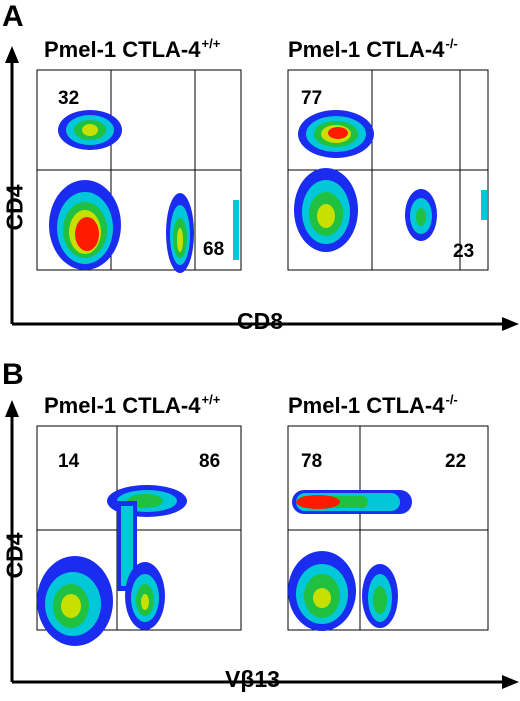 The image size is (520, 701). Describe the element at coordinates (210, 461) in the screenshot. I see `quadrant-value-upper-right: 86` at that location.